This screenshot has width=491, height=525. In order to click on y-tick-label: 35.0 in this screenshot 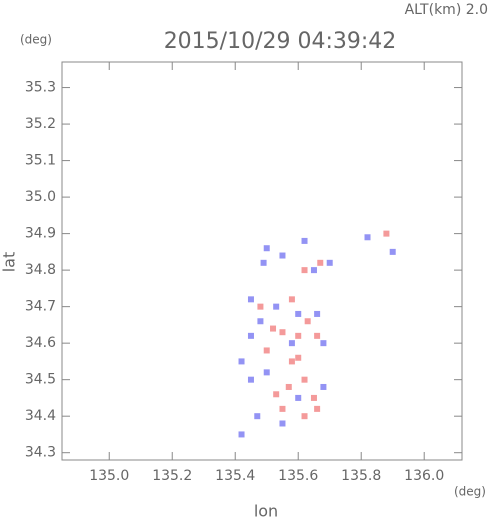, I will do `click(40, 197)`.